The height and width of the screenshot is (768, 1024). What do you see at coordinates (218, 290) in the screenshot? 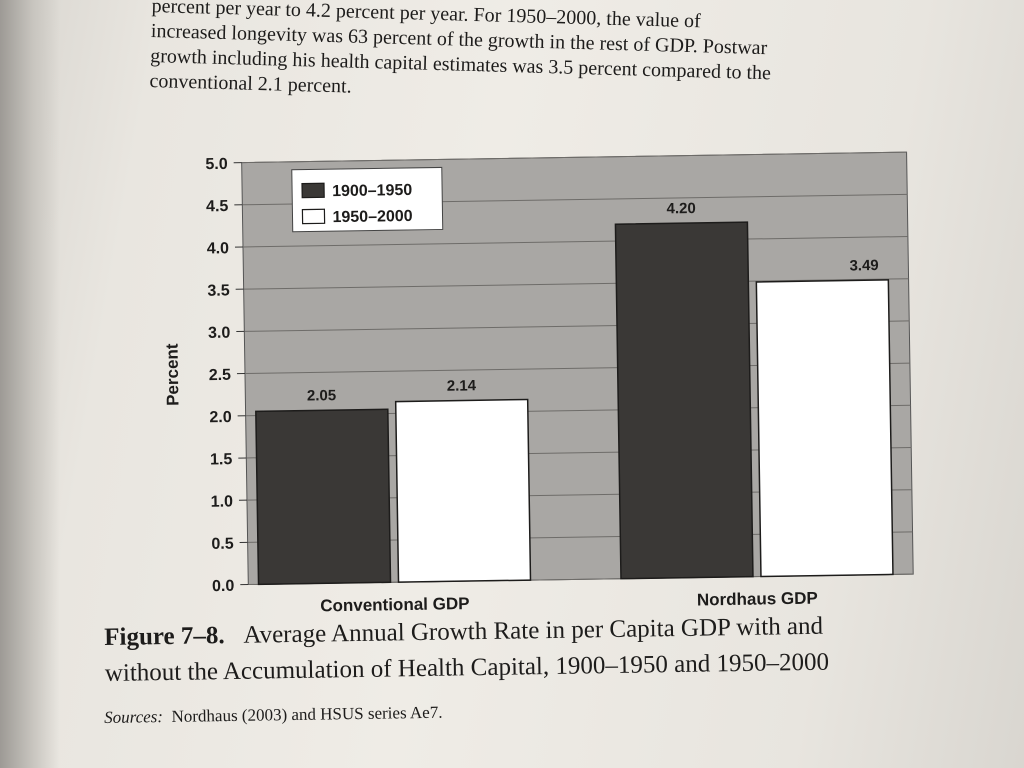
I see `y-tick-label: 3.5` at bounding box center [218, 290].